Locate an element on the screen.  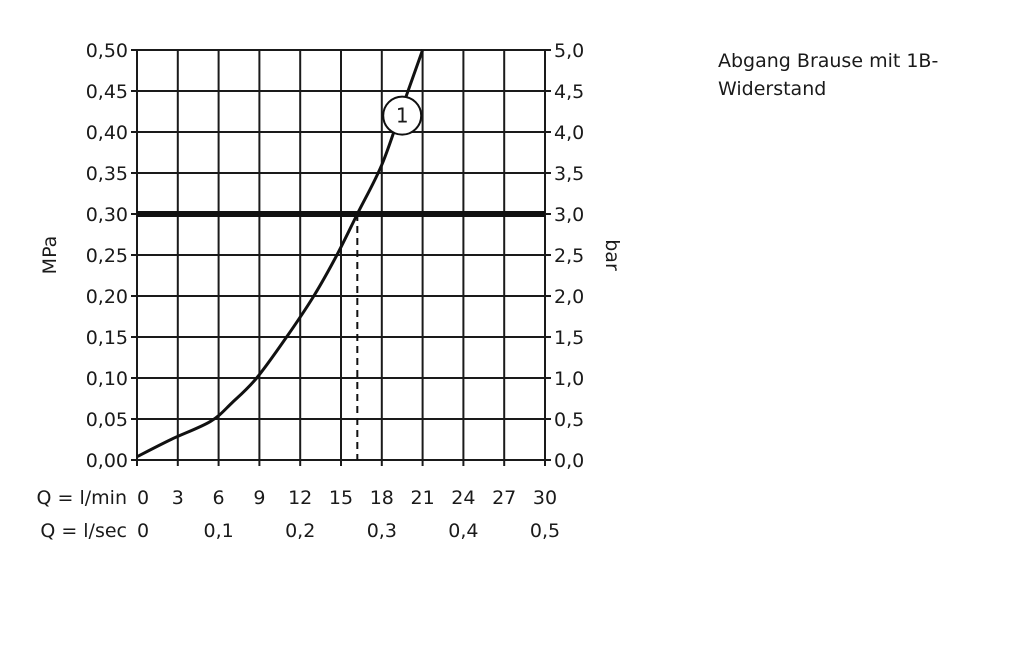
y-axis-label-left: MPa is located at coordinates (50, 255).